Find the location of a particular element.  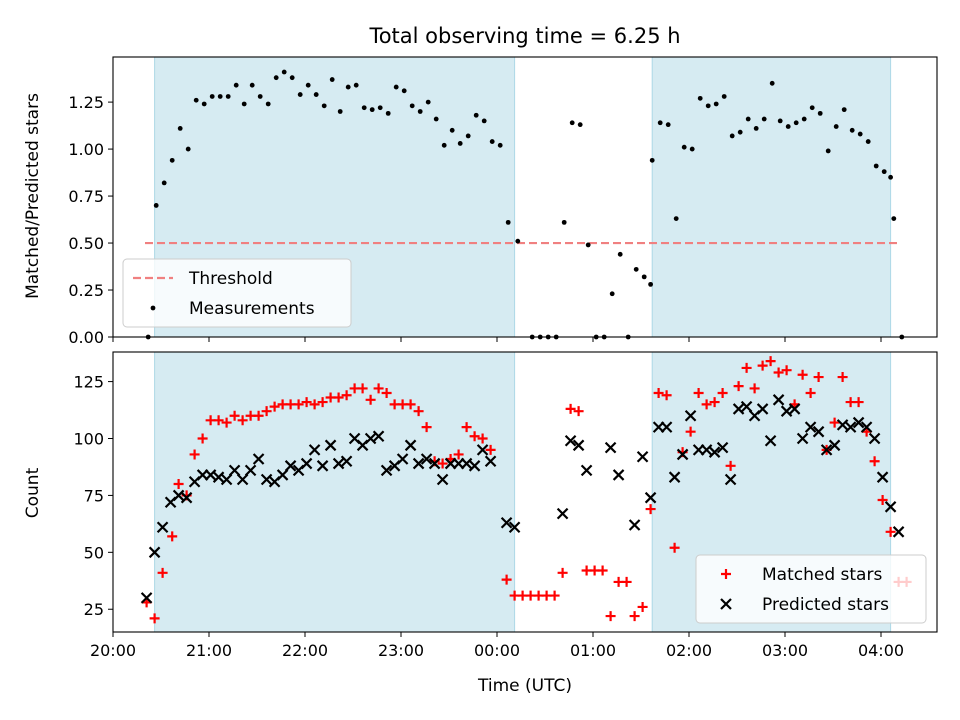

x-tick-label: 23:00 is located at coordinates (401, 650).